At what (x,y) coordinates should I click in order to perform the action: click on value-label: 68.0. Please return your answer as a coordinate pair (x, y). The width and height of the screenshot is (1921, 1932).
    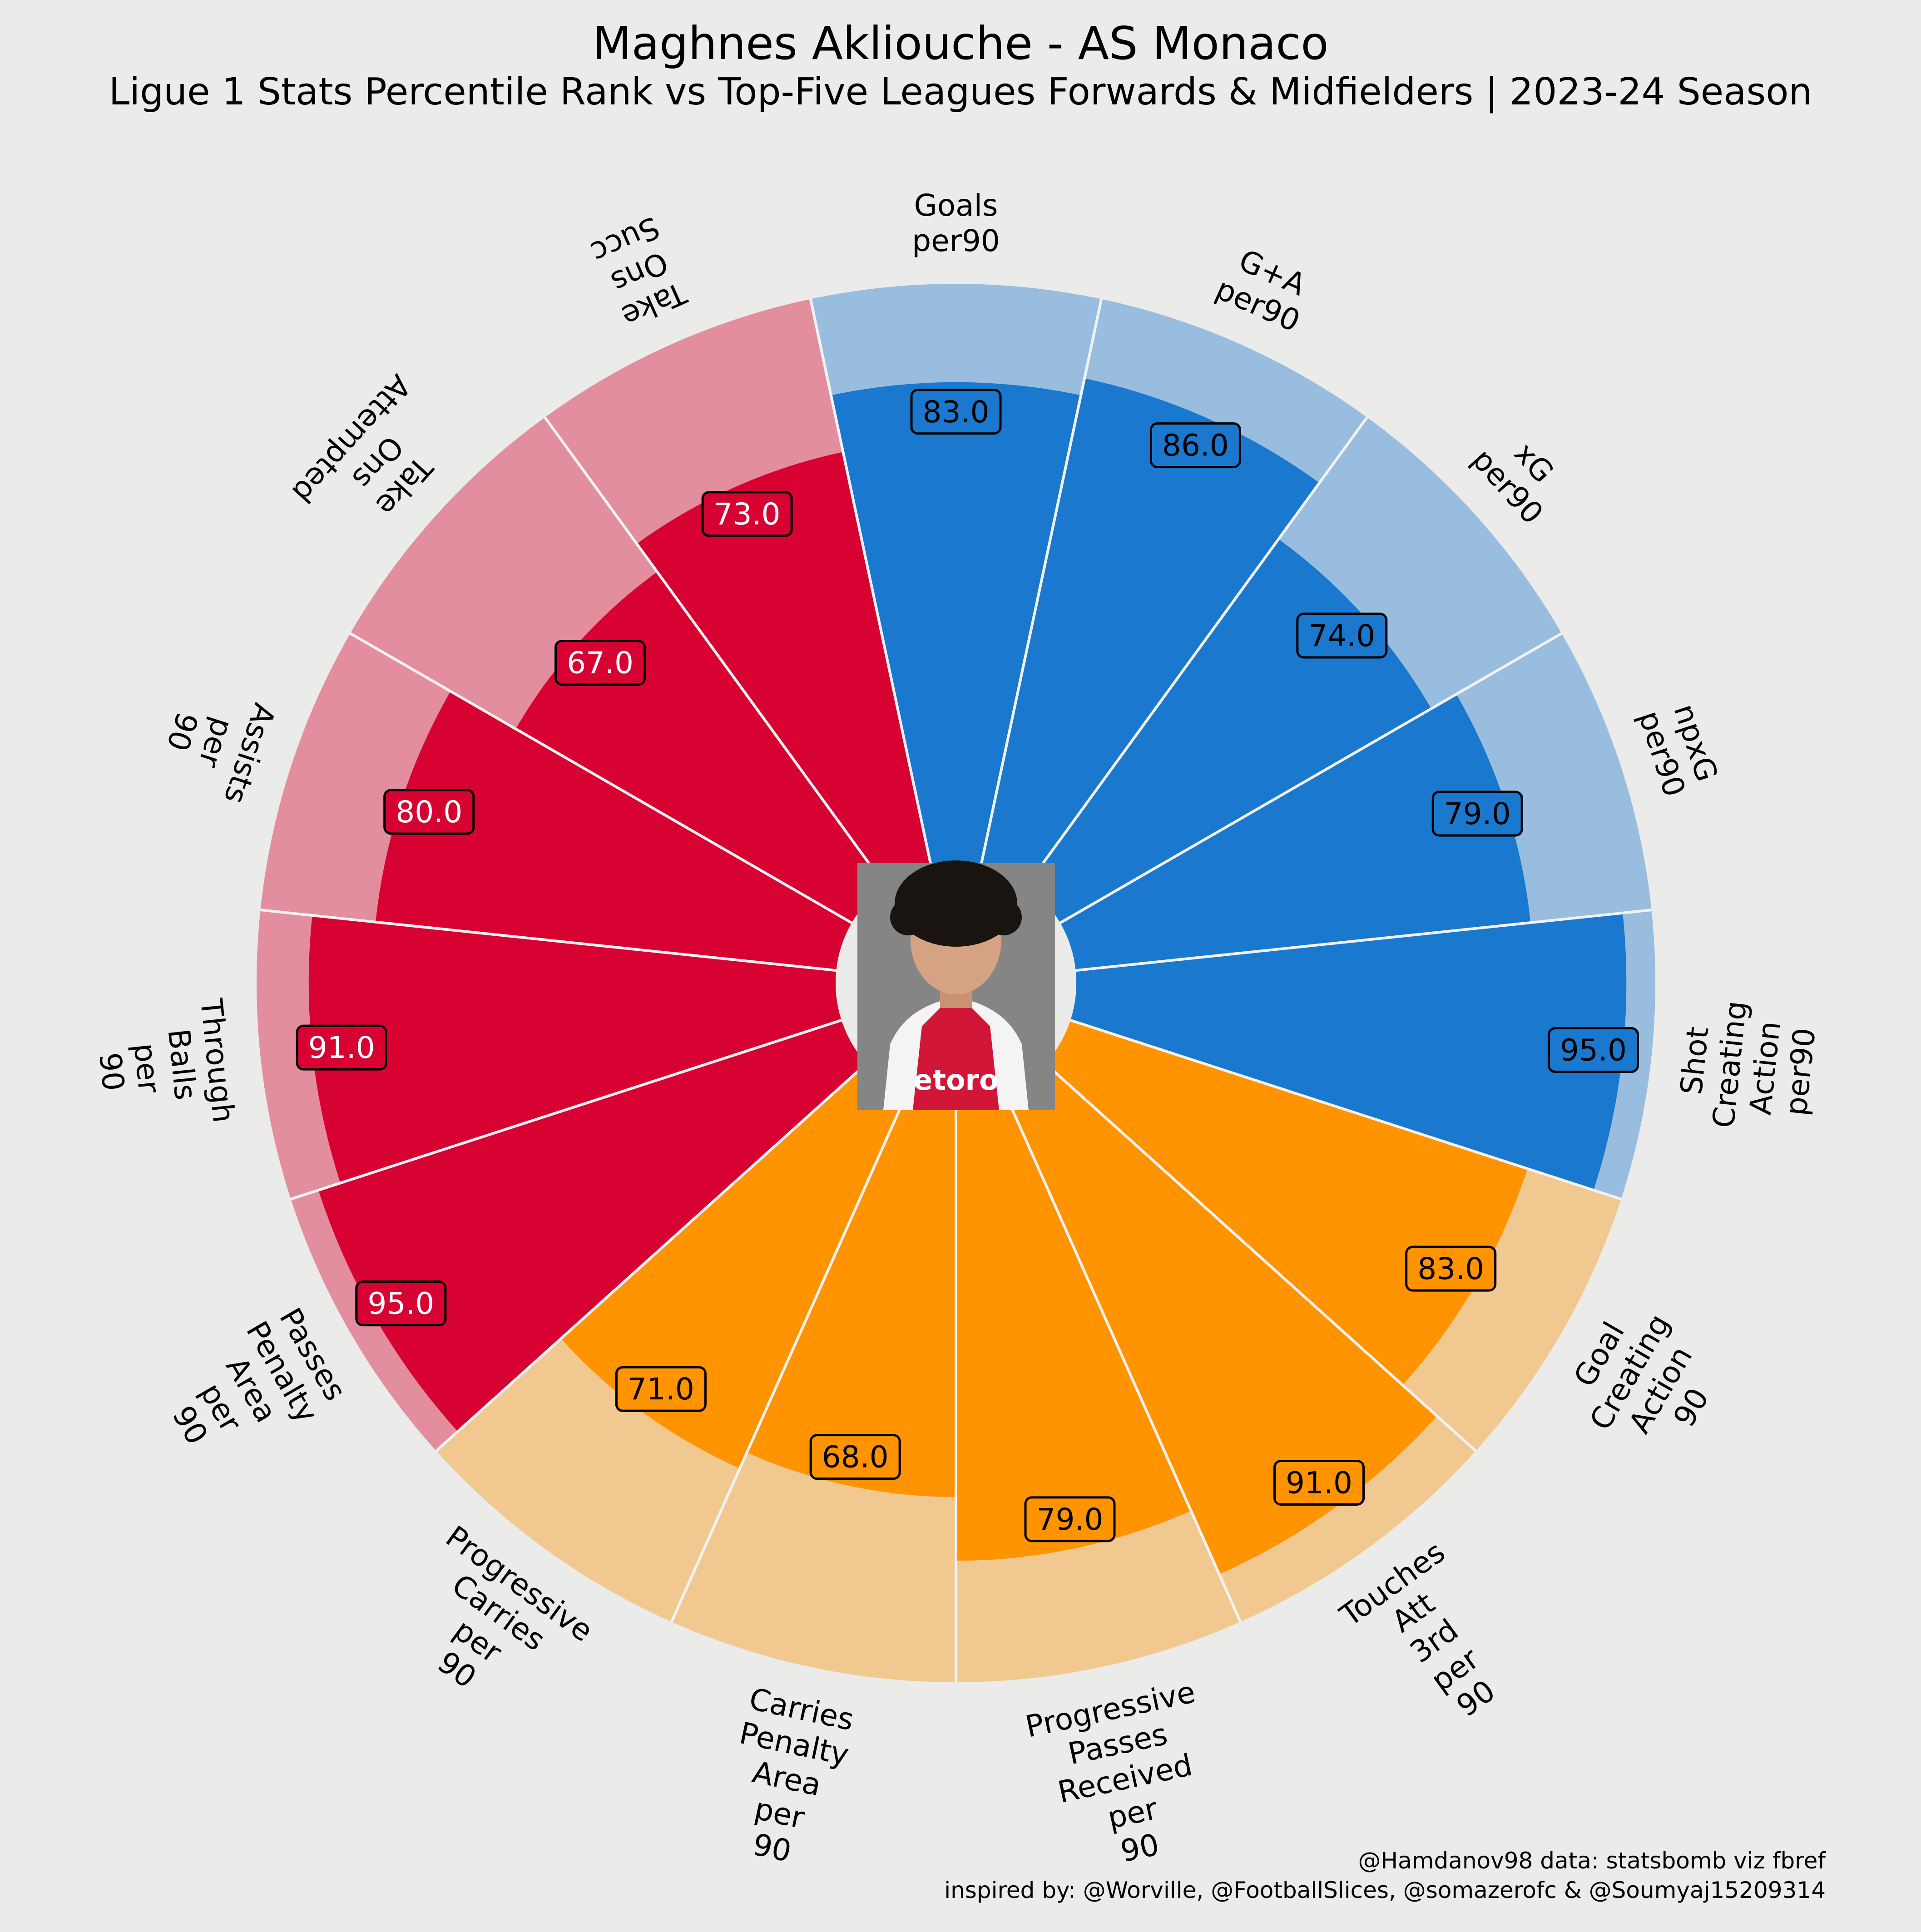
    Looking at the image, I should click on (855, 1457).